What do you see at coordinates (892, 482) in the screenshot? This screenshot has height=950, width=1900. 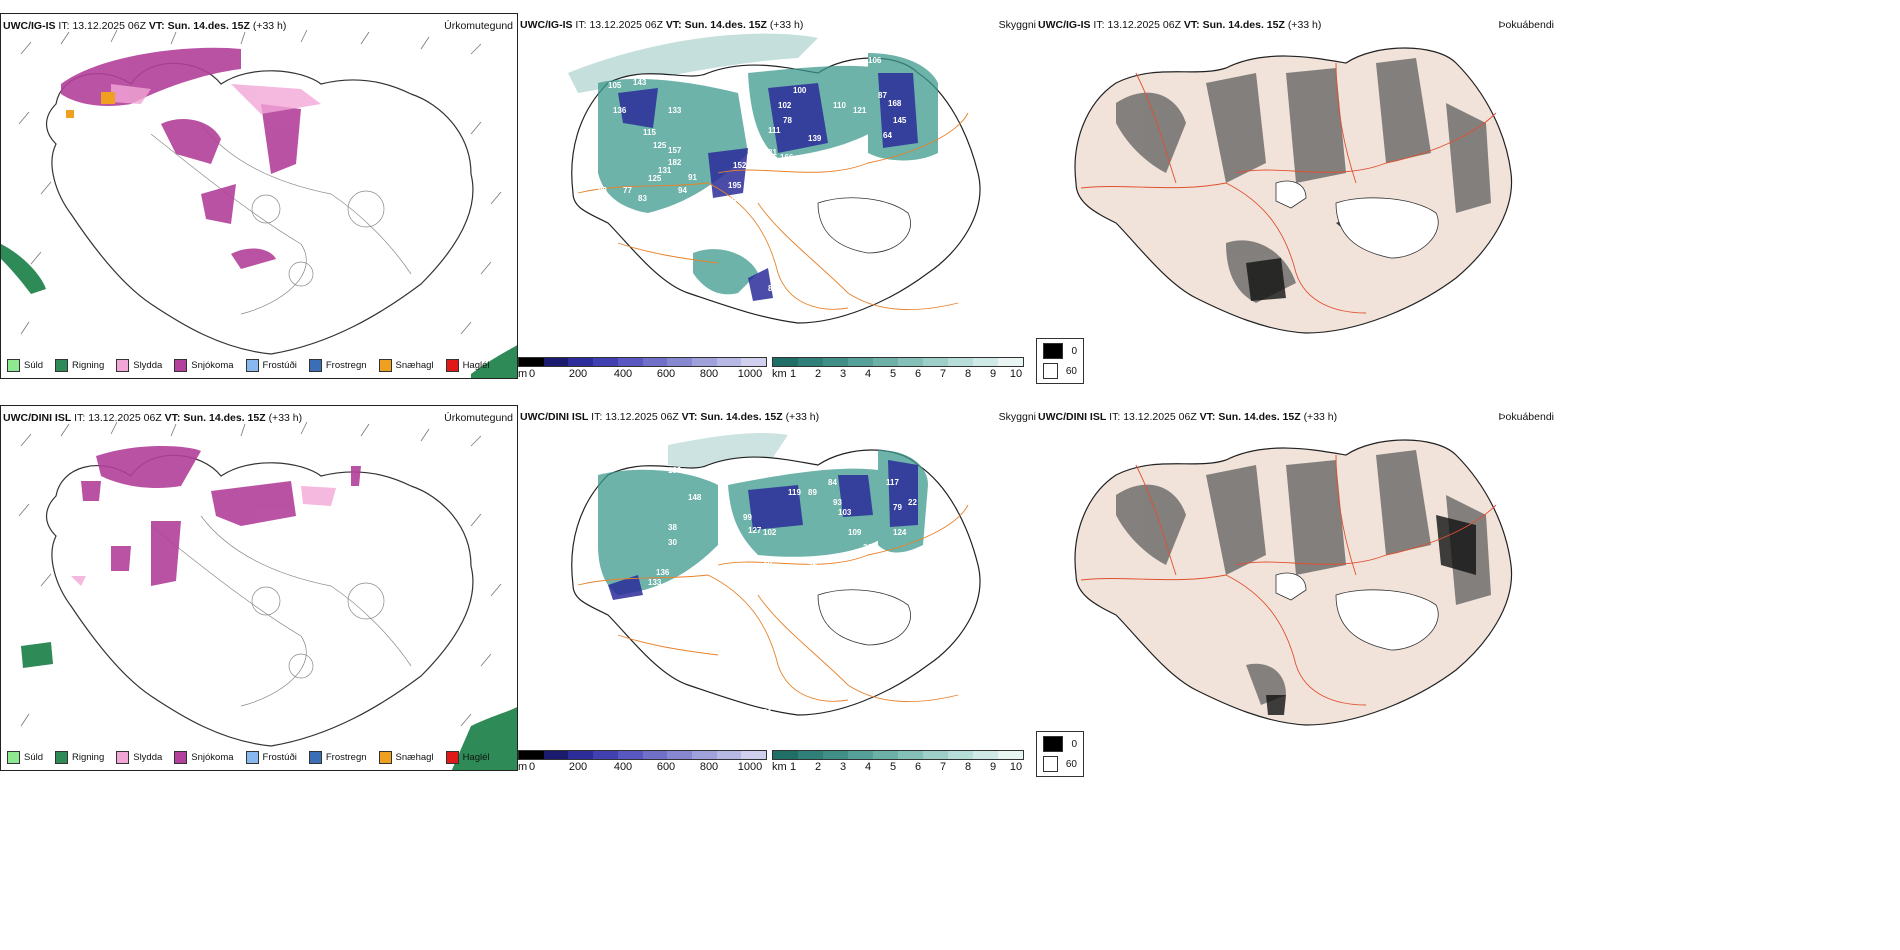 I see `ceiling-value-label: 117` at bounding box center [892, 482].